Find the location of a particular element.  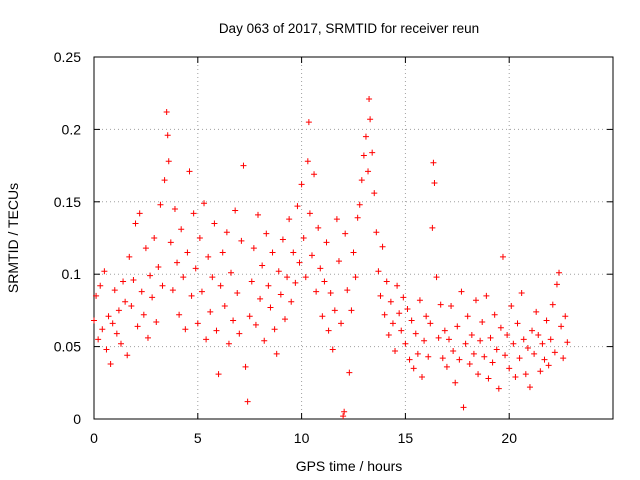

x-tick-label: 10 is located at coordinates (302, 438).